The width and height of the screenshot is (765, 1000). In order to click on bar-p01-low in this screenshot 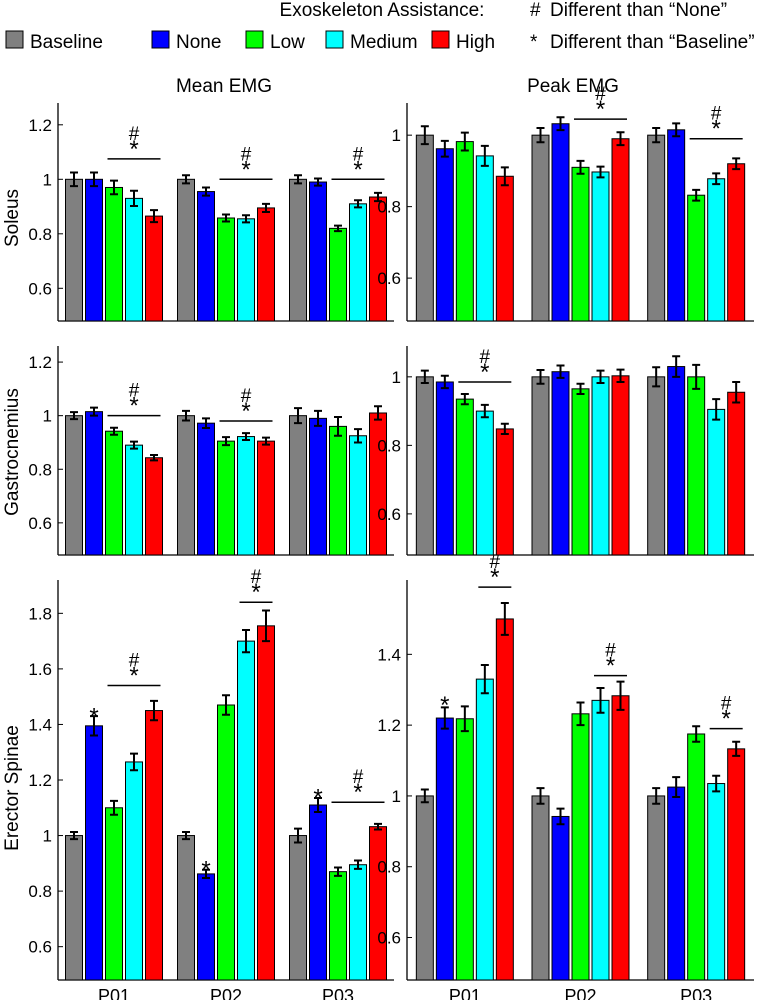, I will do `click(464, 477)`.